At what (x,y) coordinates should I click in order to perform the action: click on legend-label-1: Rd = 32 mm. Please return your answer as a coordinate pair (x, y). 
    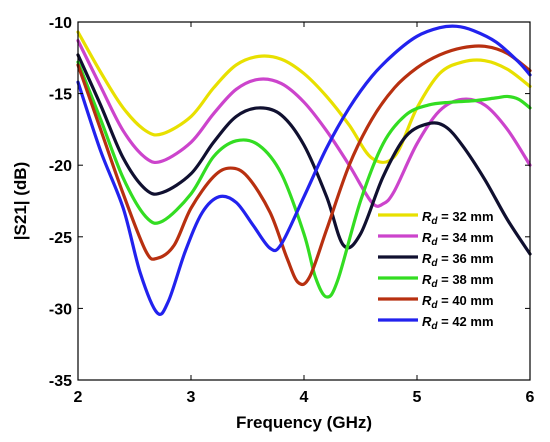
    Looking at the image, I should click on (458, 218).